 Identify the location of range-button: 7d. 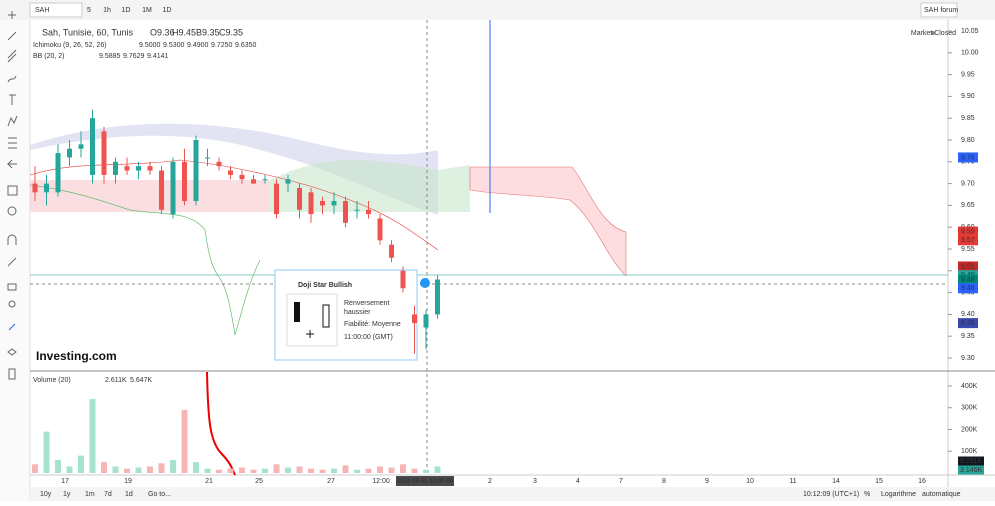
(108, 494).